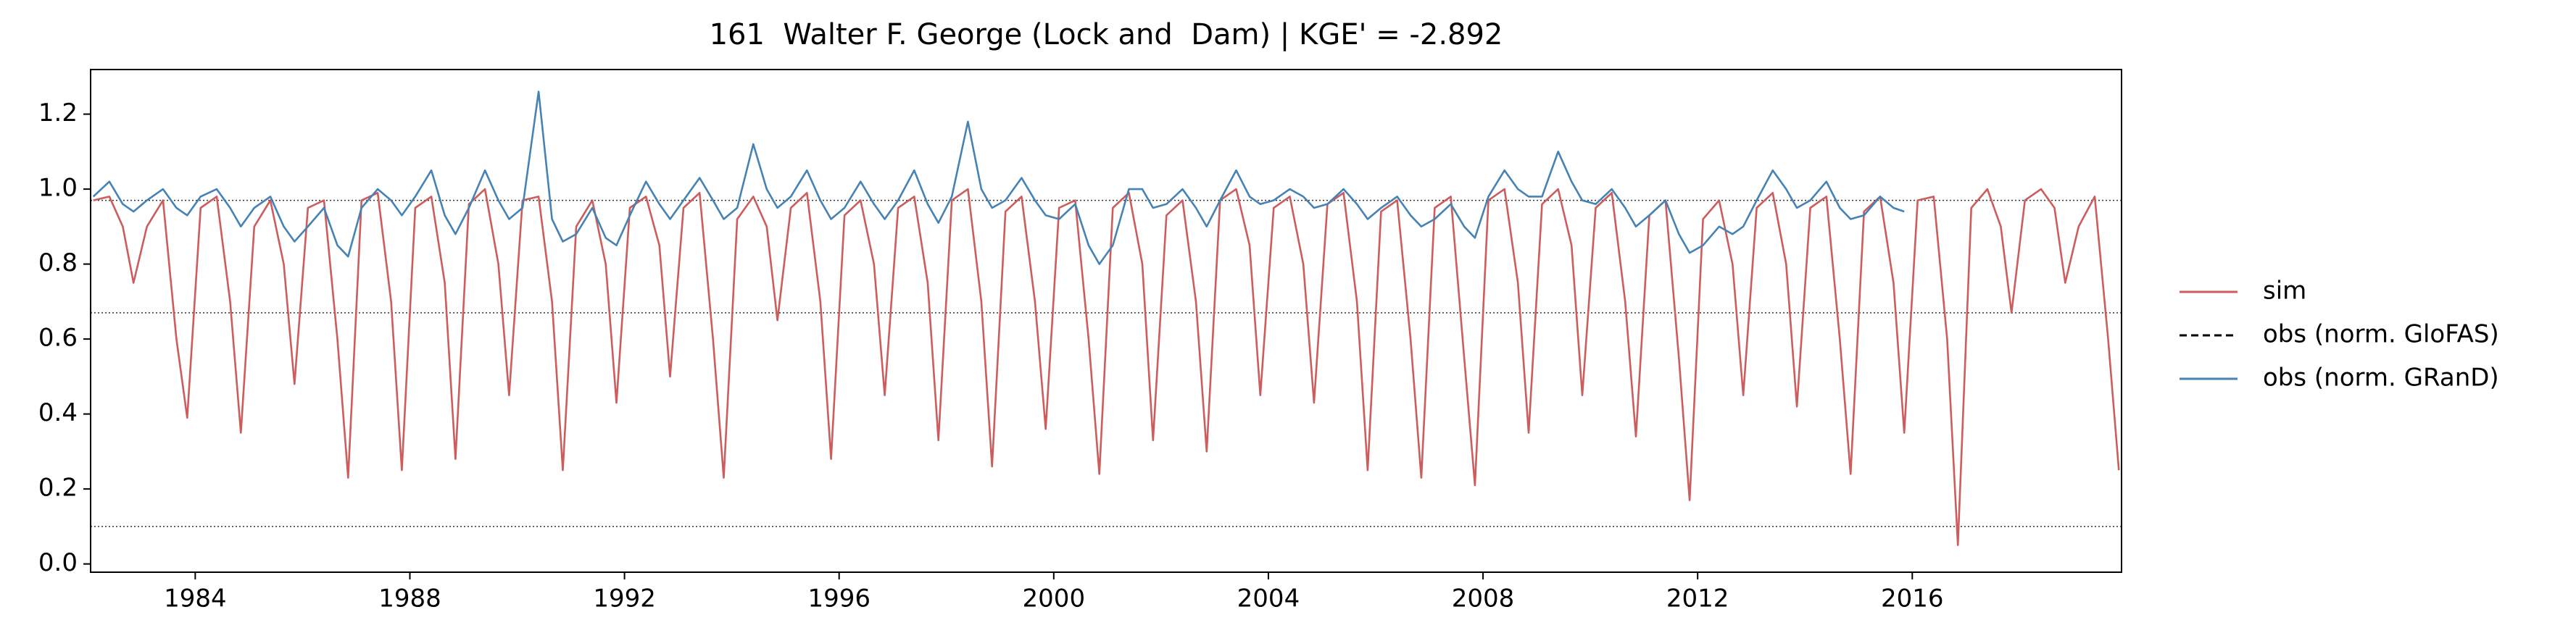 This screenshot has width=2576, height=641. What do you see at coordinates (58, 412) in the screenshot?
I see `y-tick-label: 0.4` at bounding box center [58, 412].